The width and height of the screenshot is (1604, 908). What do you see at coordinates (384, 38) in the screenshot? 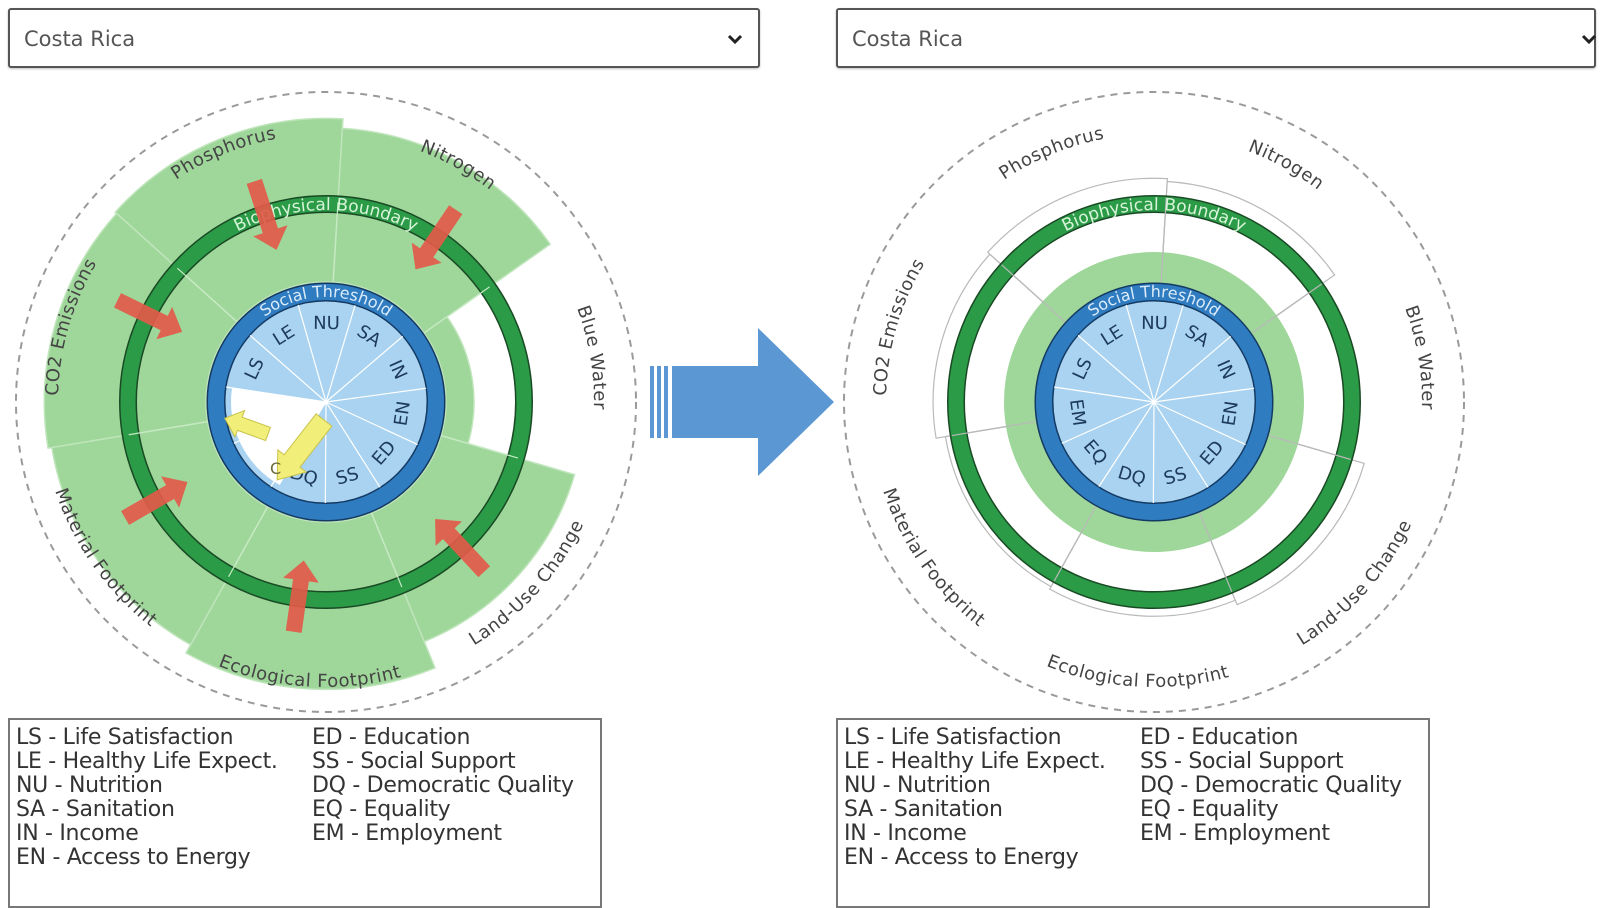
I see `country-select-left: Costa Rica` at bounding box center [384, 38].